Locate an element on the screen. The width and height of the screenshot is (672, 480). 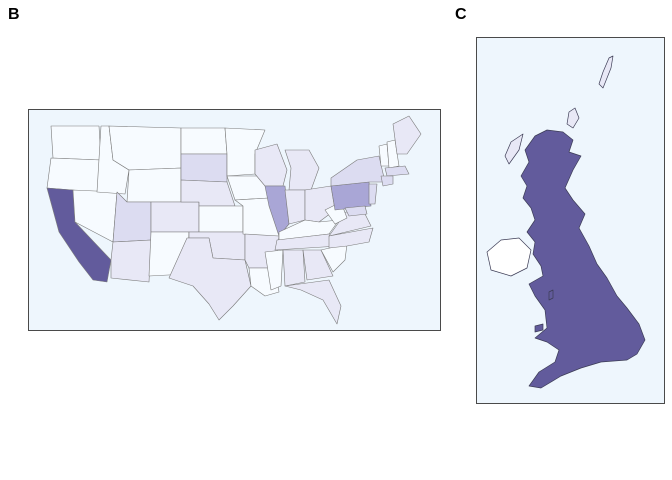
state-wisconsin is located at coordinates (271, 165).